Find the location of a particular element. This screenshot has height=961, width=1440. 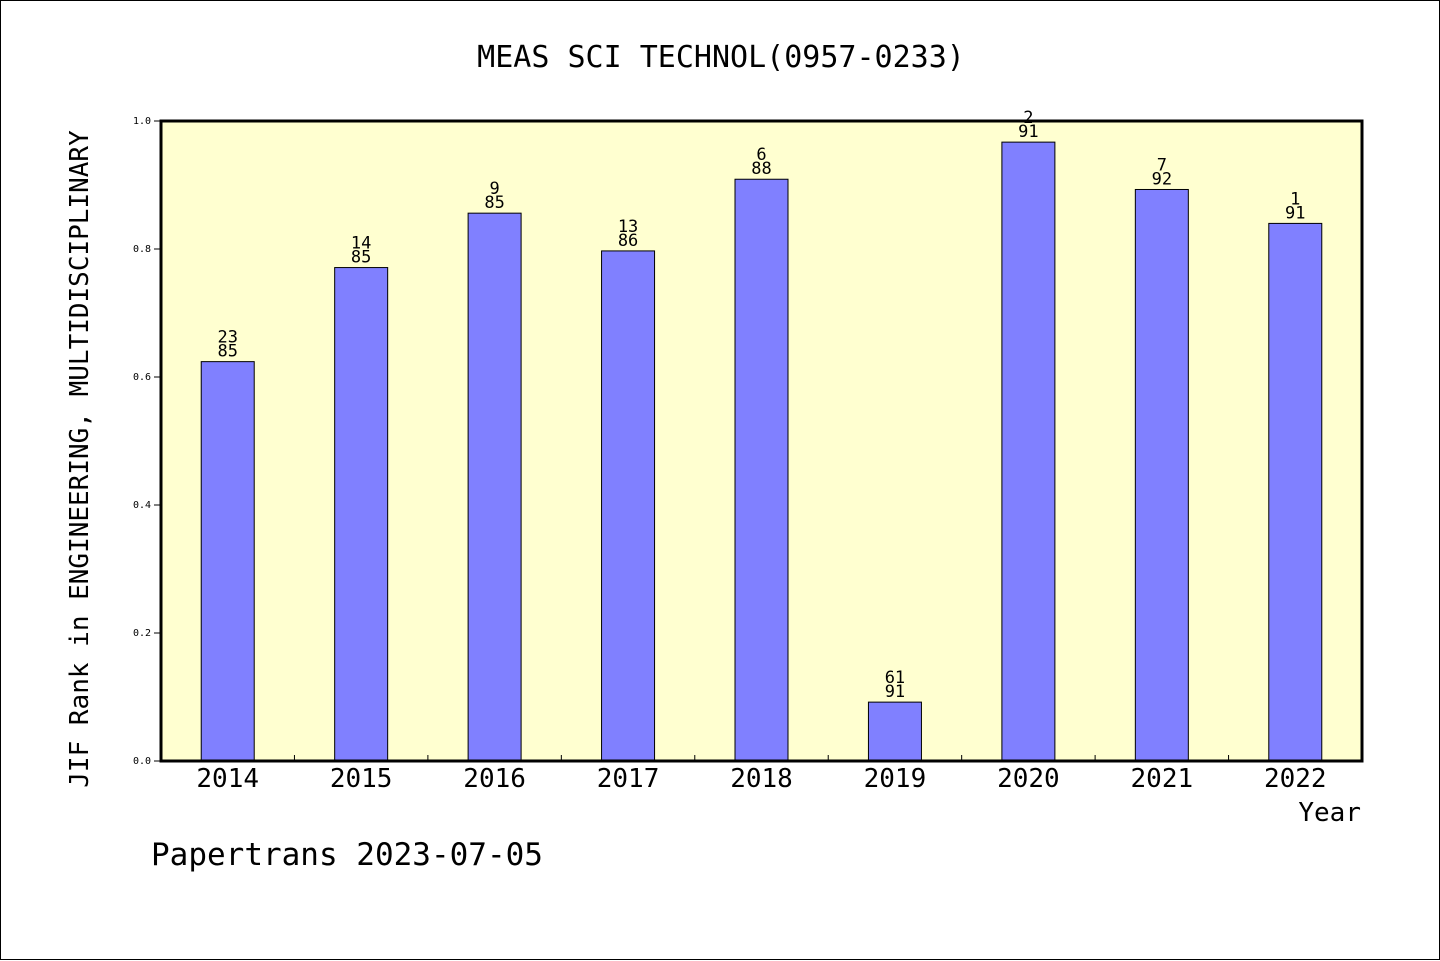

bar-2018 is located at coordinates (761, 470).